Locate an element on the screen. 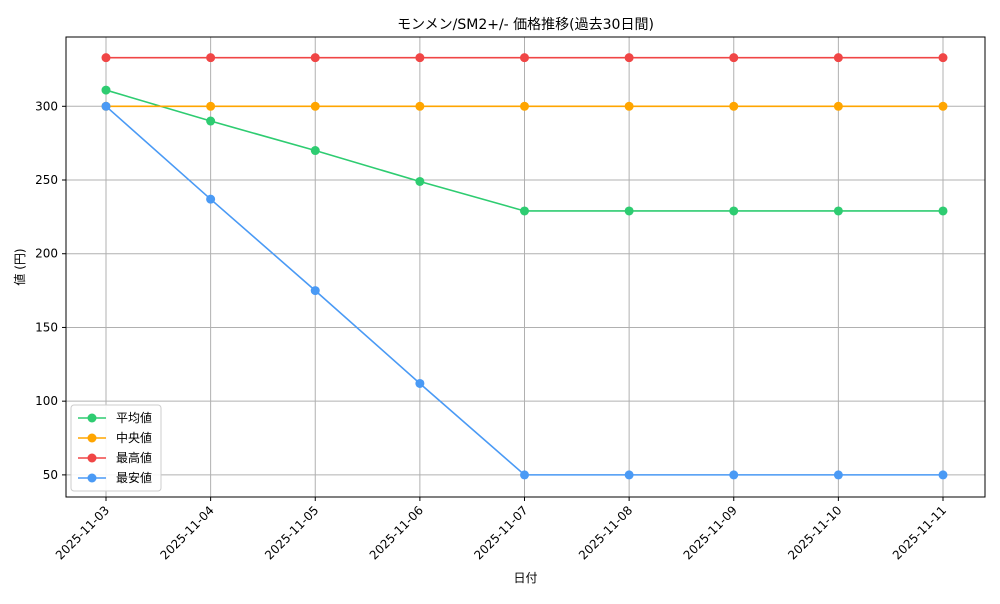 Image resolution: width=1000 pixels, height=604 pixels. x-tick-label: 2025-11-09 is located at coordinates (710, 532).